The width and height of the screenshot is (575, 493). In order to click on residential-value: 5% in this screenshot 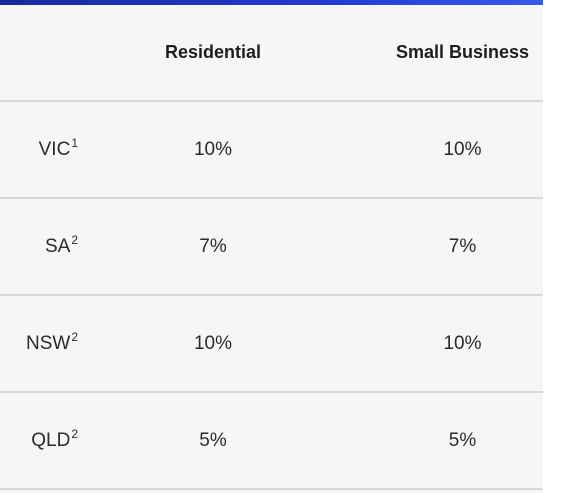, I will do `click(213, 440)`.